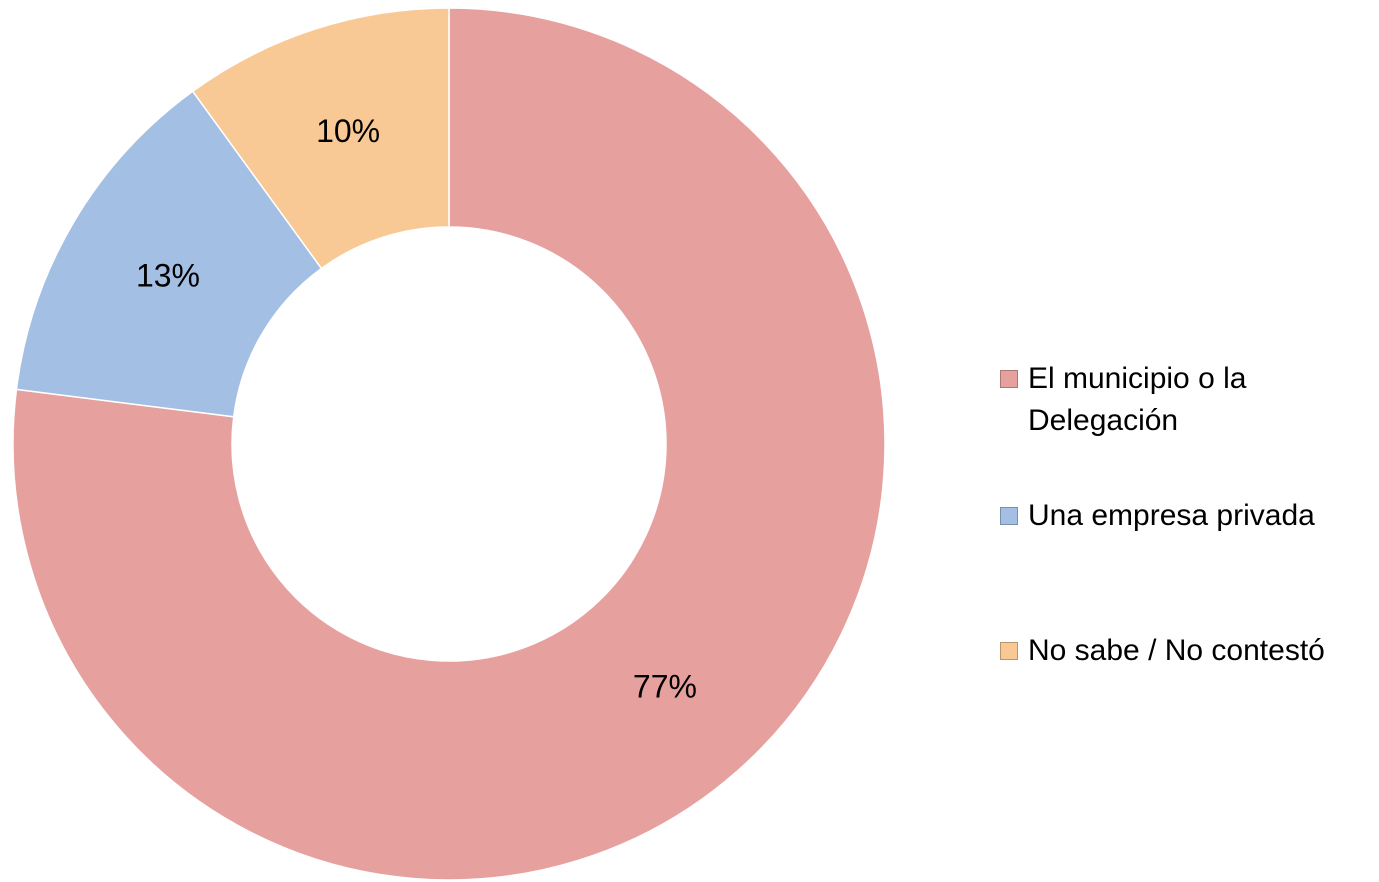 The width and height of the screenshot is (1379, 882). Describe the element at coordinates (1137, 399) in the screenshot. I see `legend-label: El municipio o la Delegación` at that location.